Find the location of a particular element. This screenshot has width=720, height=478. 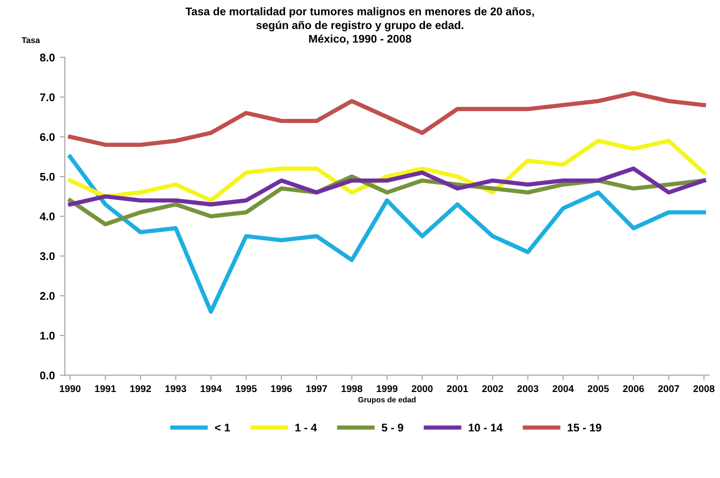

x-tick-label: 1991 is located at coordinates (105, 388).